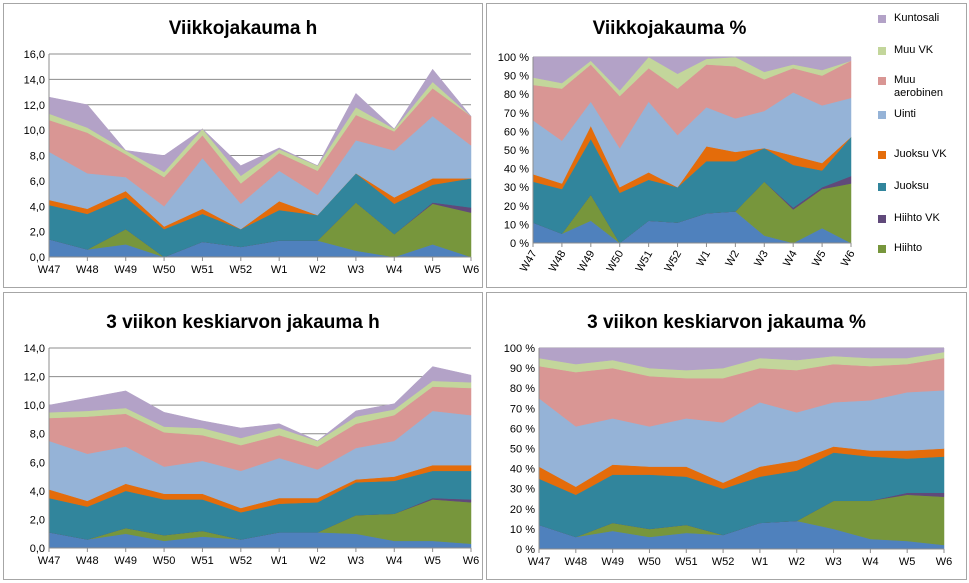  What do you see at coordinates (34, 55) in the screenshot?
I see `y-tick-label: 16,0` at bounding box center [34, 55].